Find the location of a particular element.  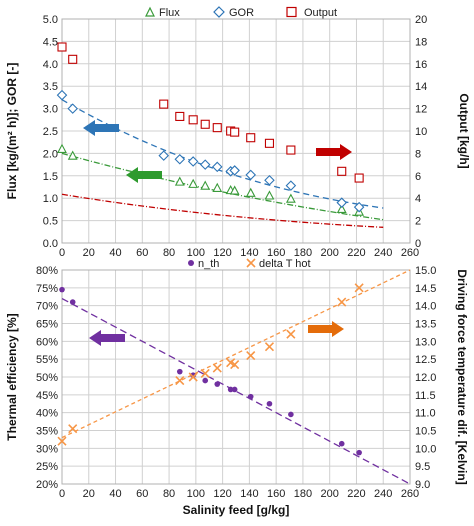

x-tick-label: 80 is located at coordinates (169, 253).